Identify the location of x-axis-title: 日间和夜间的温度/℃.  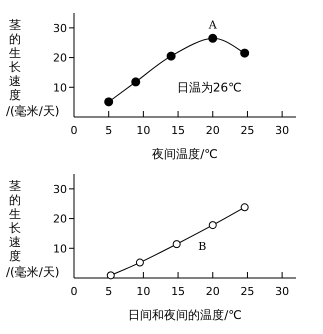
(185, 315).